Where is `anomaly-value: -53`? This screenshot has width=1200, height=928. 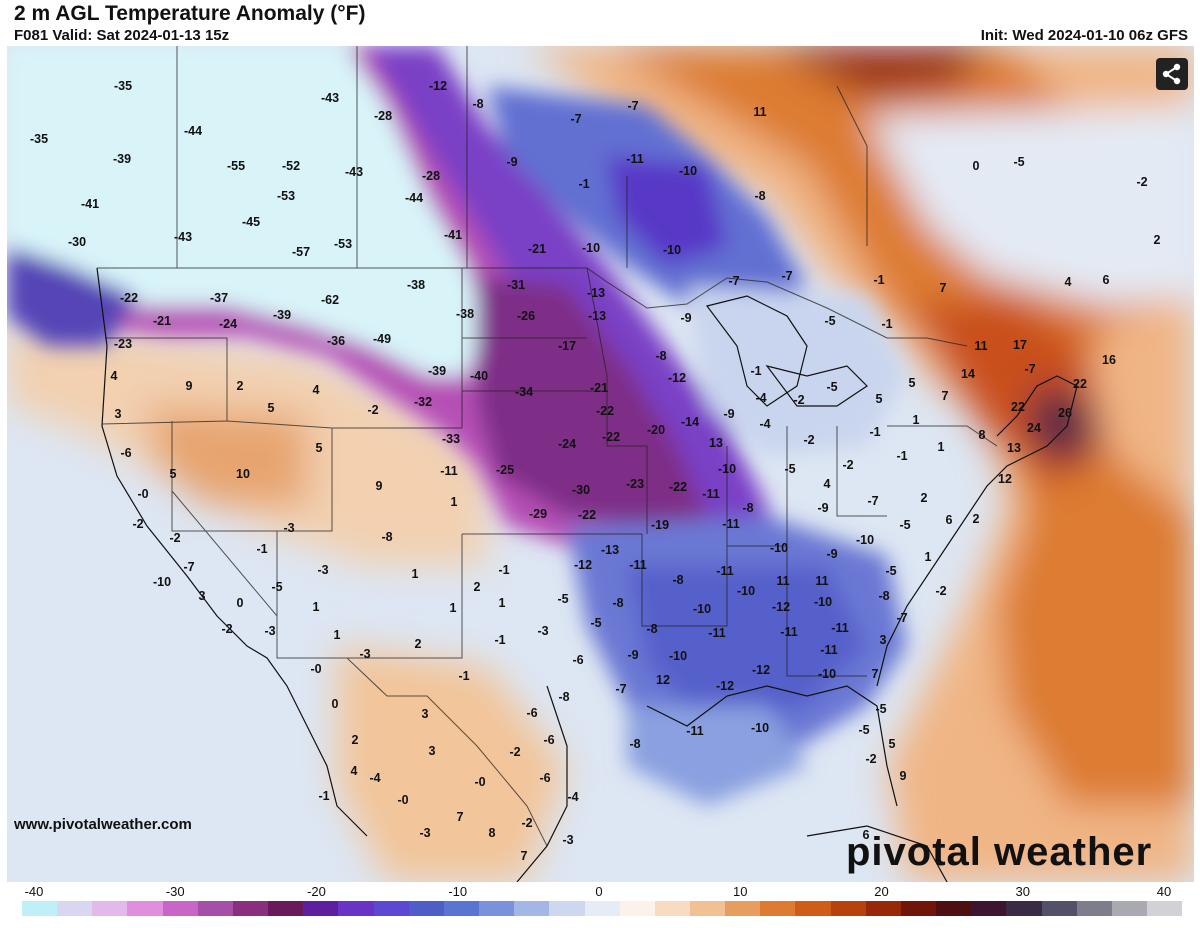 anomaly-value: -53 is located at coordinates (286, 196).